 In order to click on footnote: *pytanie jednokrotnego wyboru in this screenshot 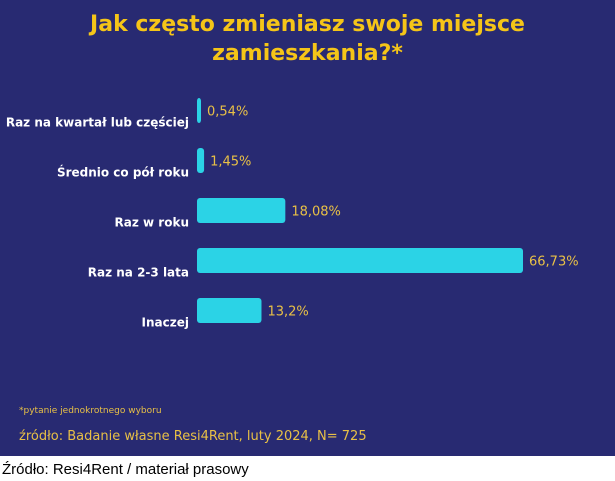, I will do `click(90, 411)`.